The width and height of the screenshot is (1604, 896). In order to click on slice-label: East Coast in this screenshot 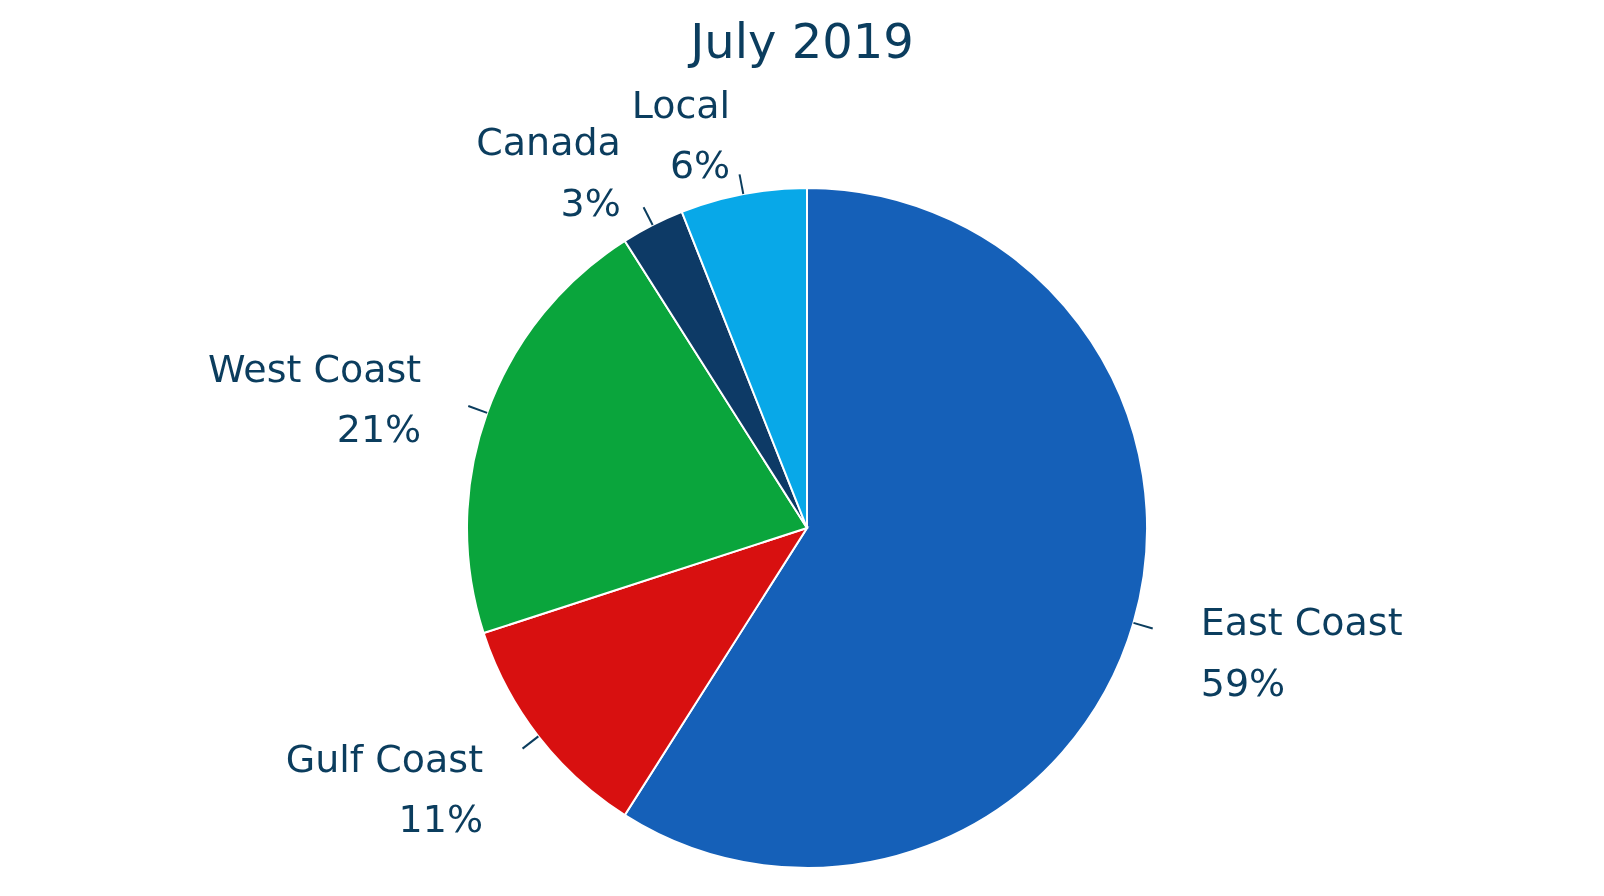, I will do `click(1301, 621)`.